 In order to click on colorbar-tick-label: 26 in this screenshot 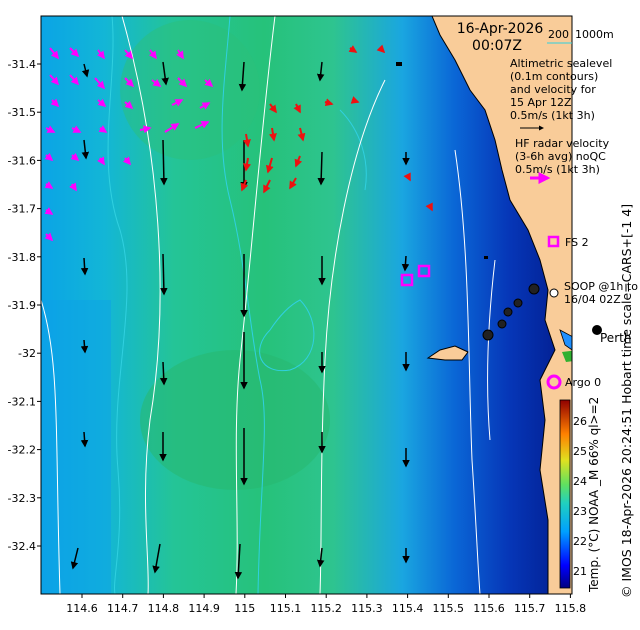, I will do `click(580, 421)`.